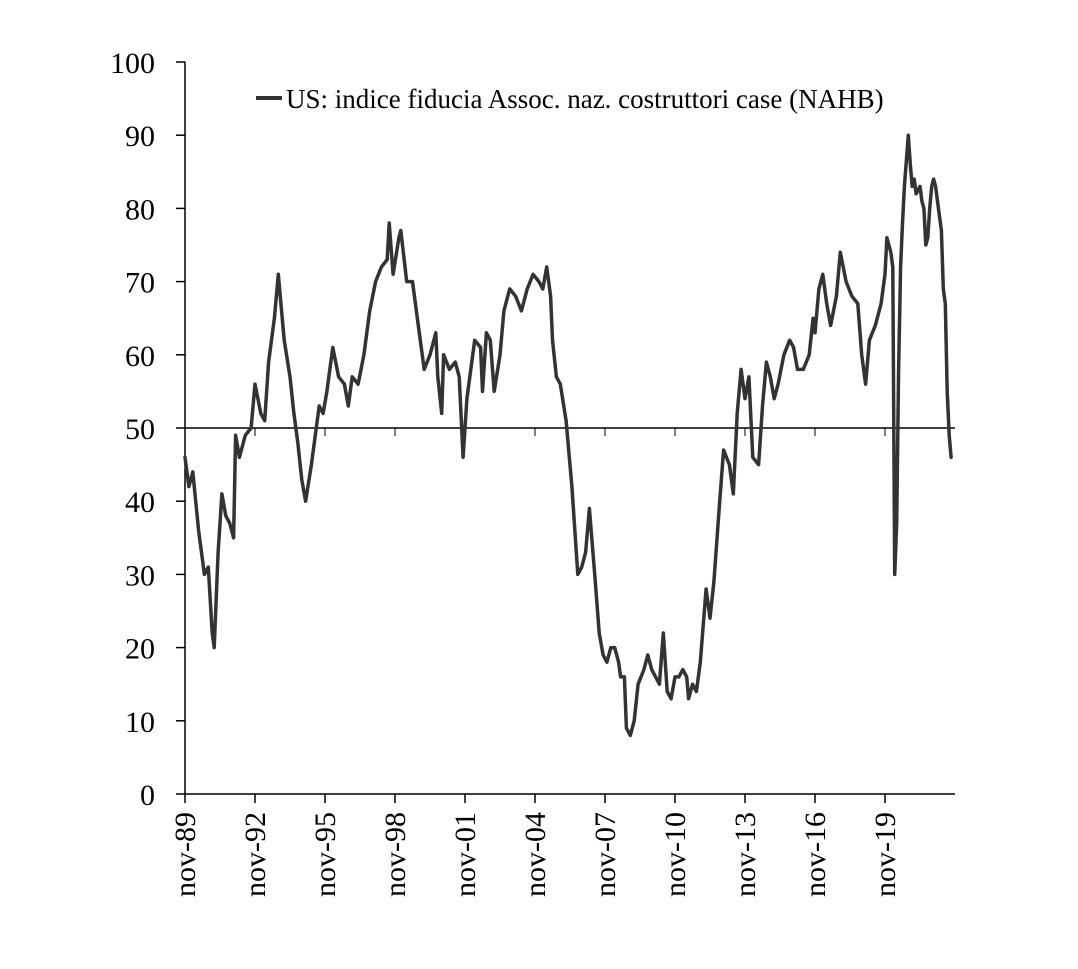  Describe the element at coordinates (395, 854) in the screenshot. I see `x-tick-label: nov-98` at that location.